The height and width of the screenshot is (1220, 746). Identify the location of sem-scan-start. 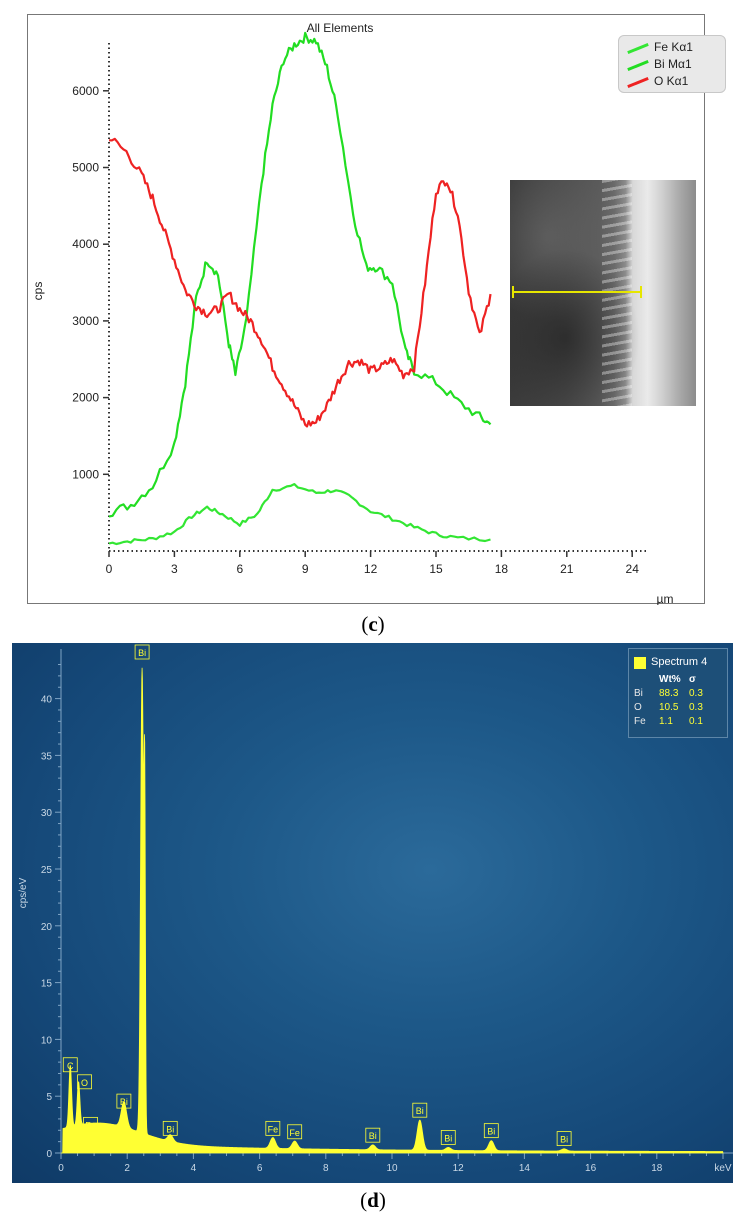
(513, 292).